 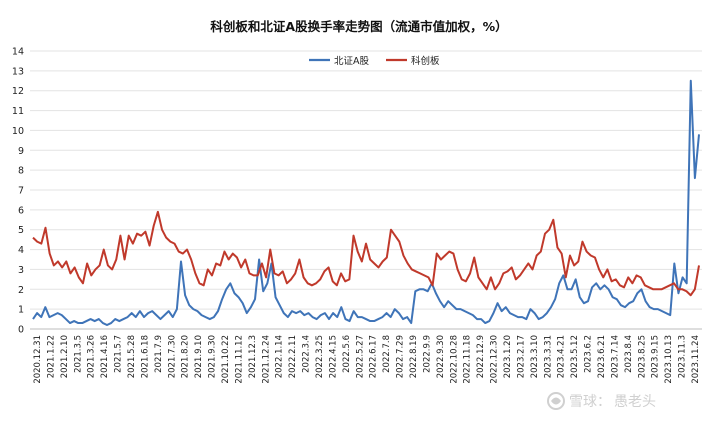 What do you see at coordinates (199, 356) in the screenshot?
I see `x-tick-label: 2021.9.10` at bounding box center [199, 356].